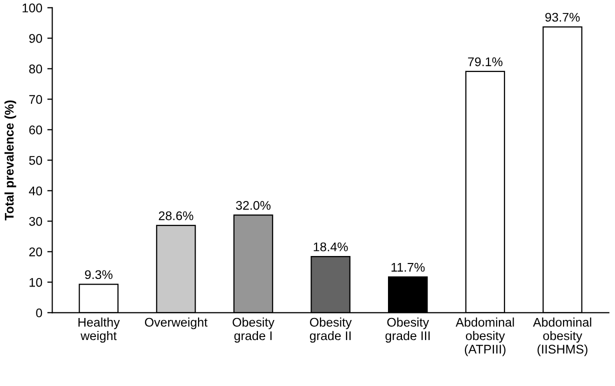 Image resolution: width=615 pixels, height=386 pixels. What do you see at coordinates (99, 330) in the screenshot?
I see `x-tick-label: Healthy weight` at bounding box center [99, 330].